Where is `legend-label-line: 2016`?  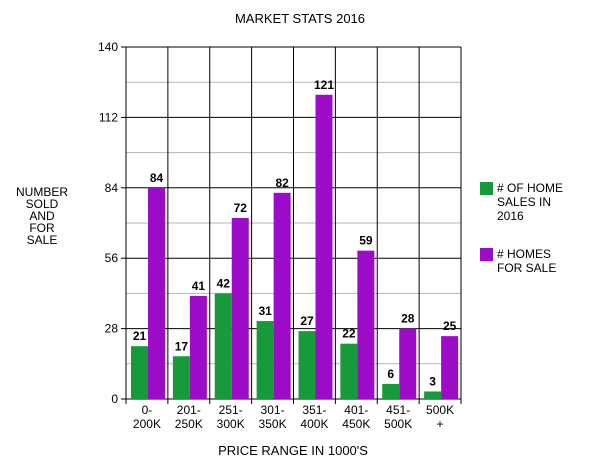 legend-label-line: 2016 is located at coordinates (510, 216).